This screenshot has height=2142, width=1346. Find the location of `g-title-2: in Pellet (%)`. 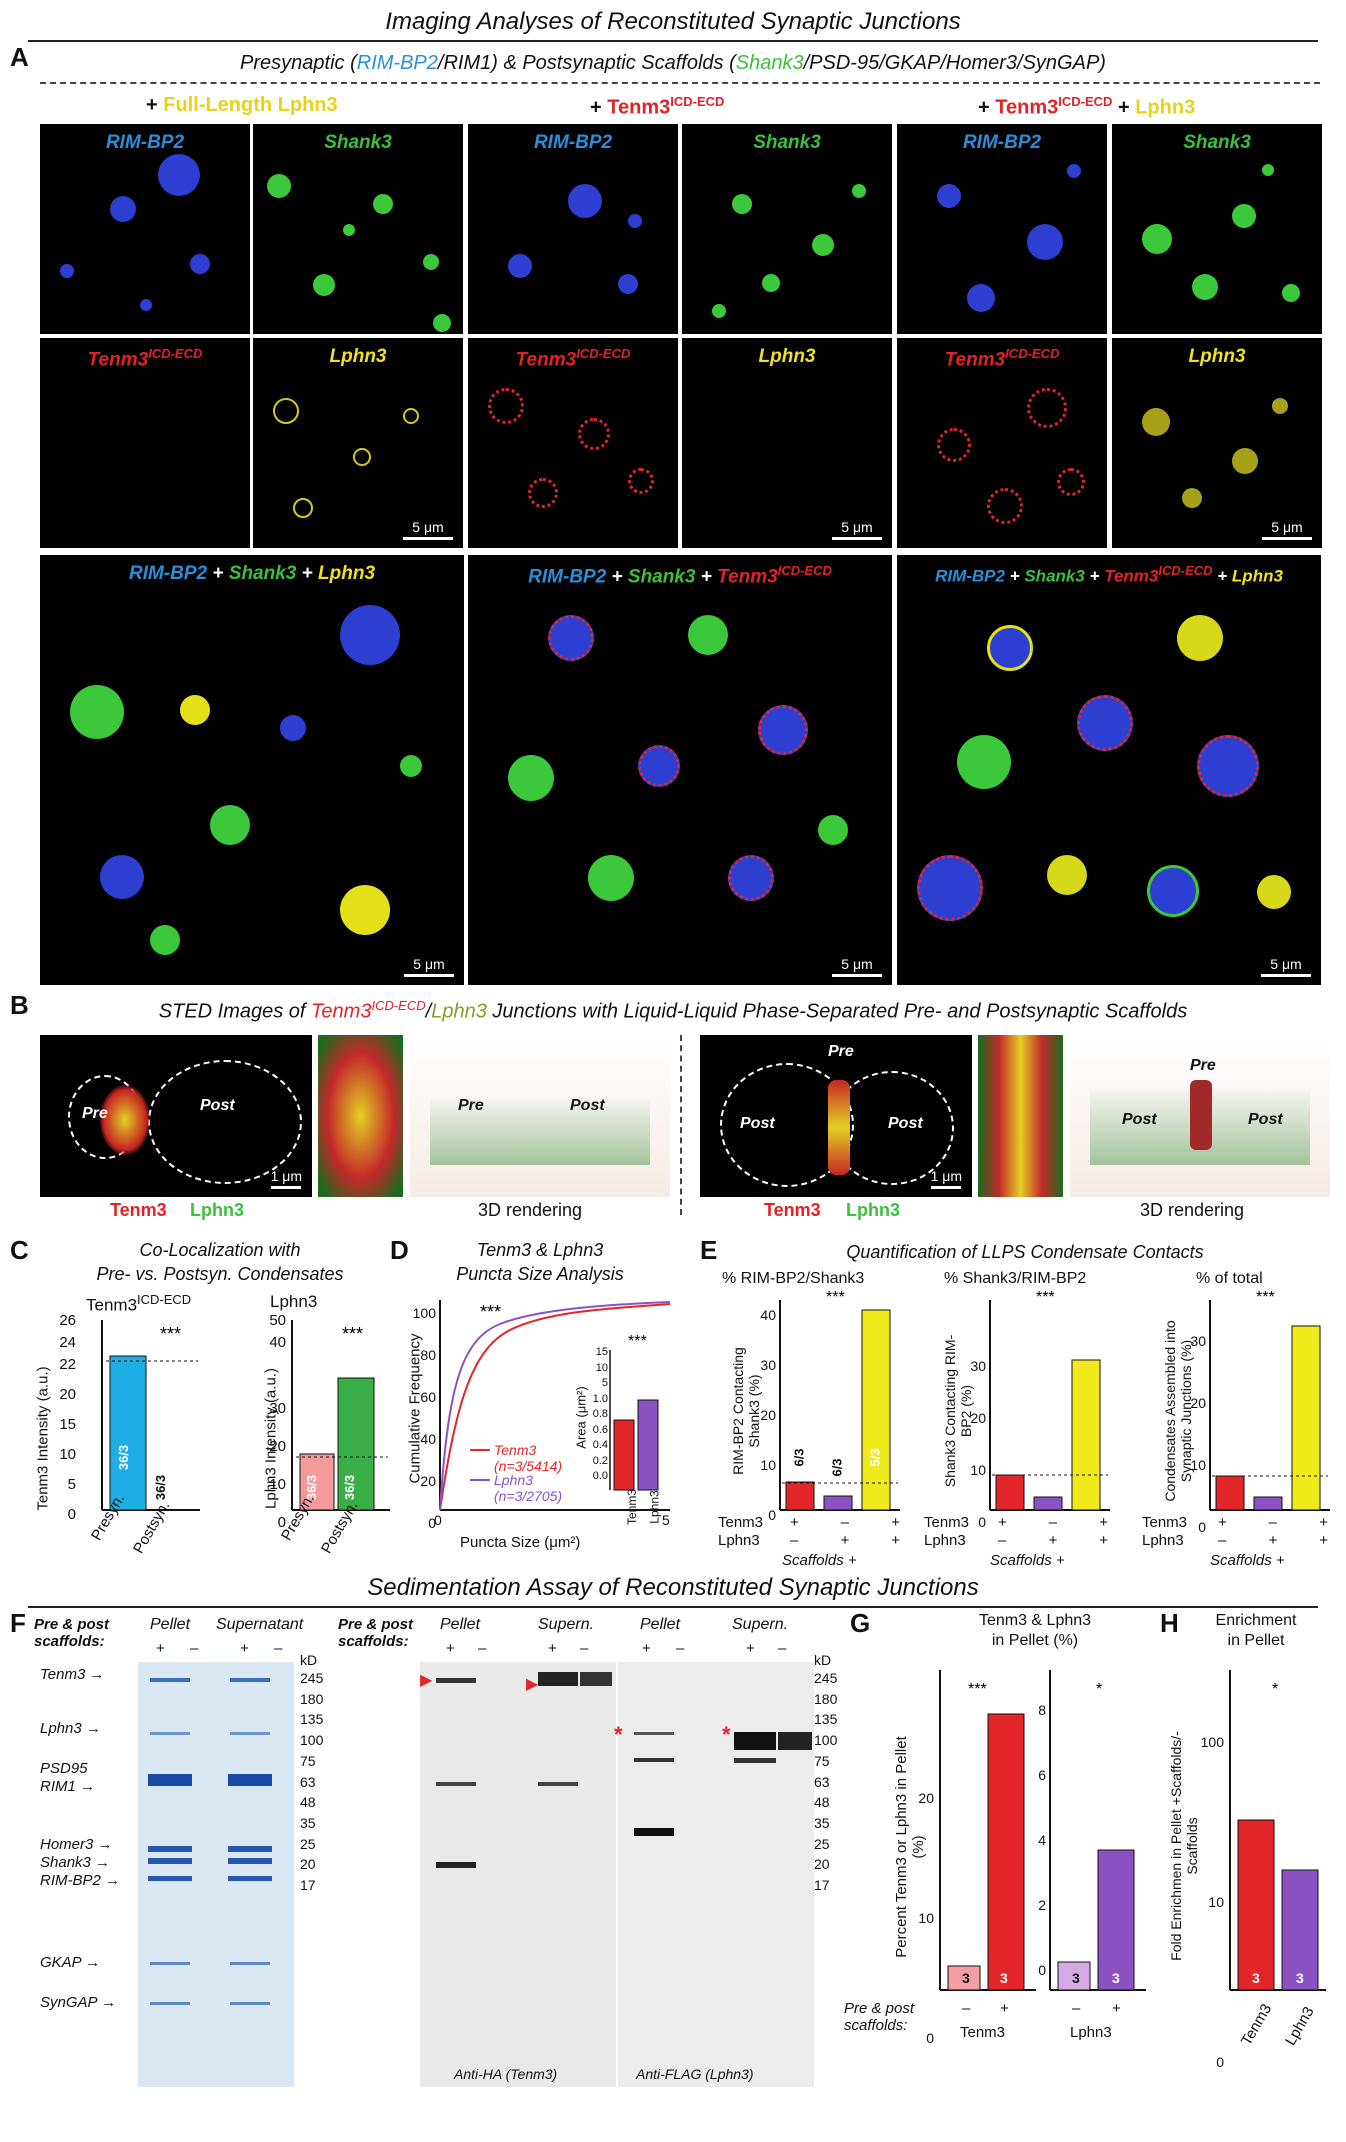

g-title-2: in Pellet (%) is located at coordinates (1035, 1640).